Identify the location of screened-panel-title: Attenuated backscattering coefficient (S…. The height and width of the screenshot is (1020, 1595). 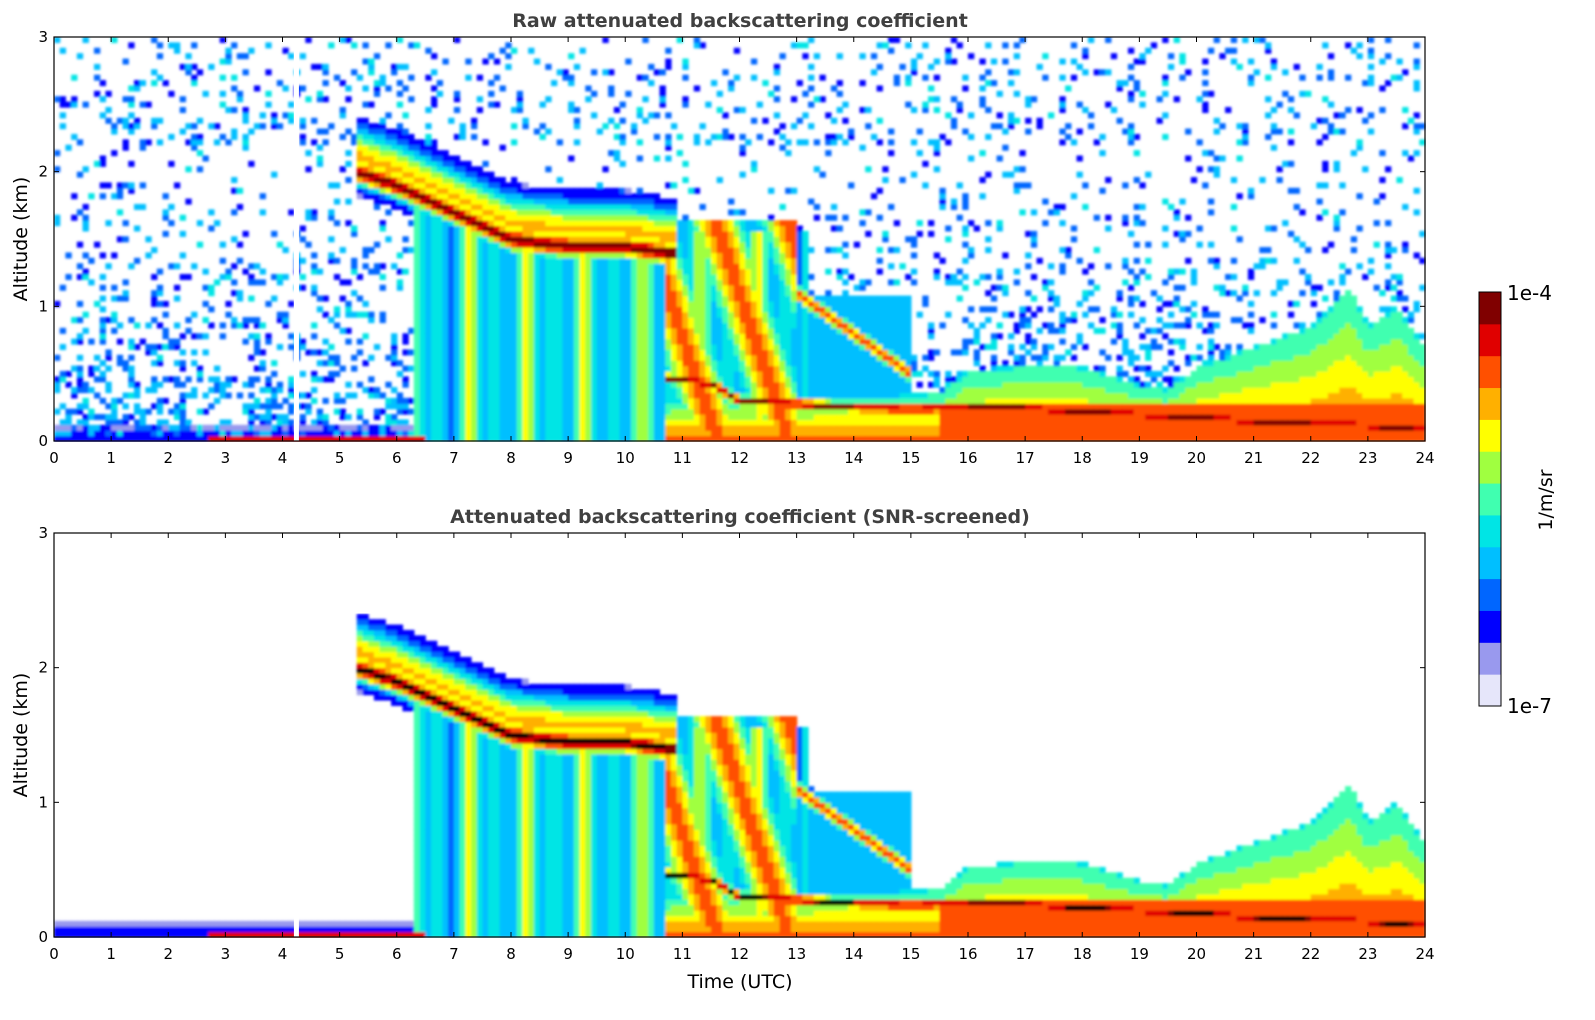
(740, 517).